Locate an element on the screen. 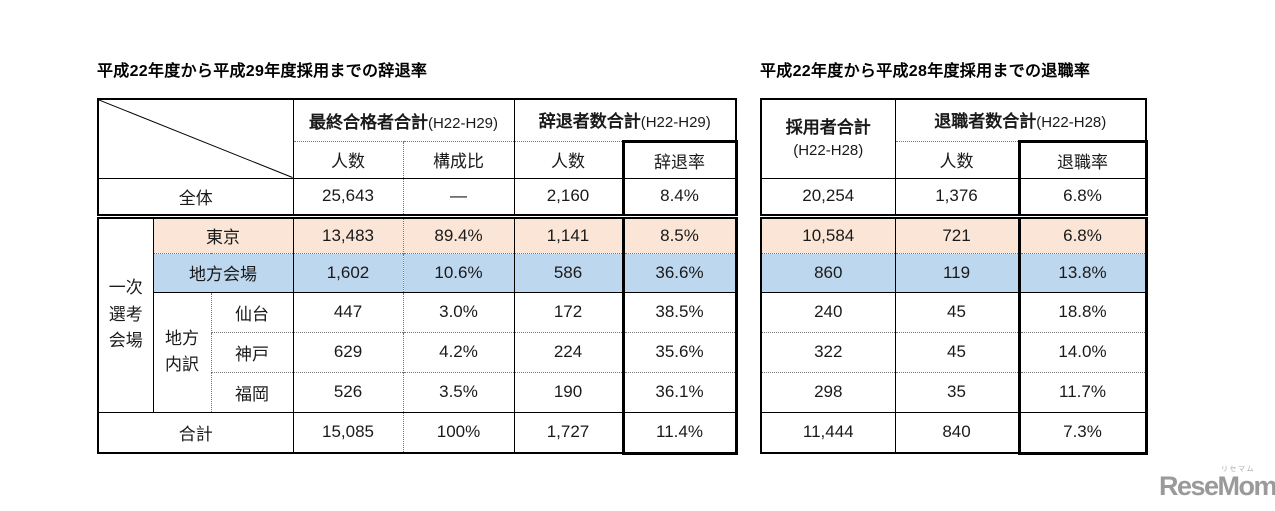 This screenshot has height=511, width=1275. row-tokyo: 10,584 721 6.8% is located at coordinates (954, 233).